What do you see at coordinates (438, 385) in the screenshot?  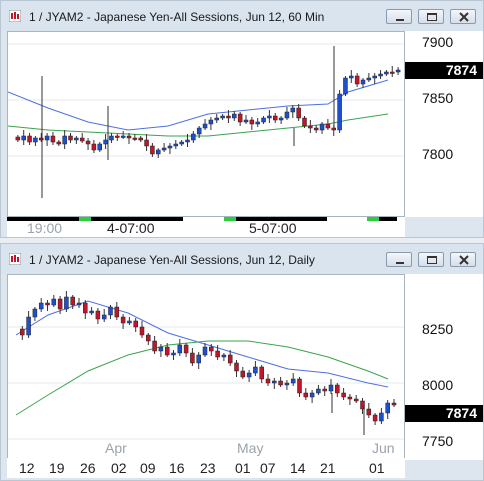 I see `price-tick-label: 8000` at bounding box center [438, 385].